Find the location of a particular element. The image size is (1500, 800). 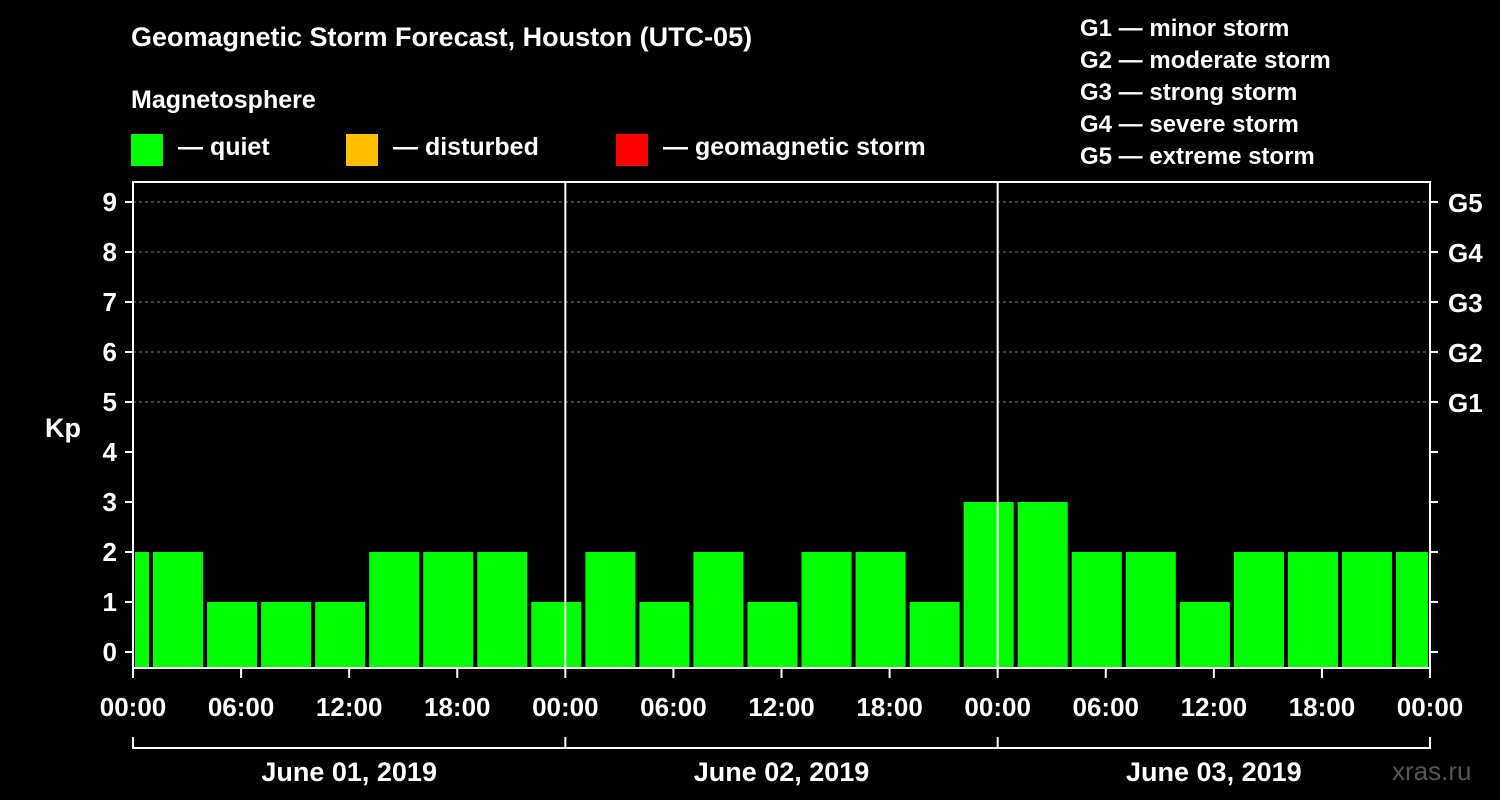

y-tick-label: 2 is located at coordinates (110, 552).